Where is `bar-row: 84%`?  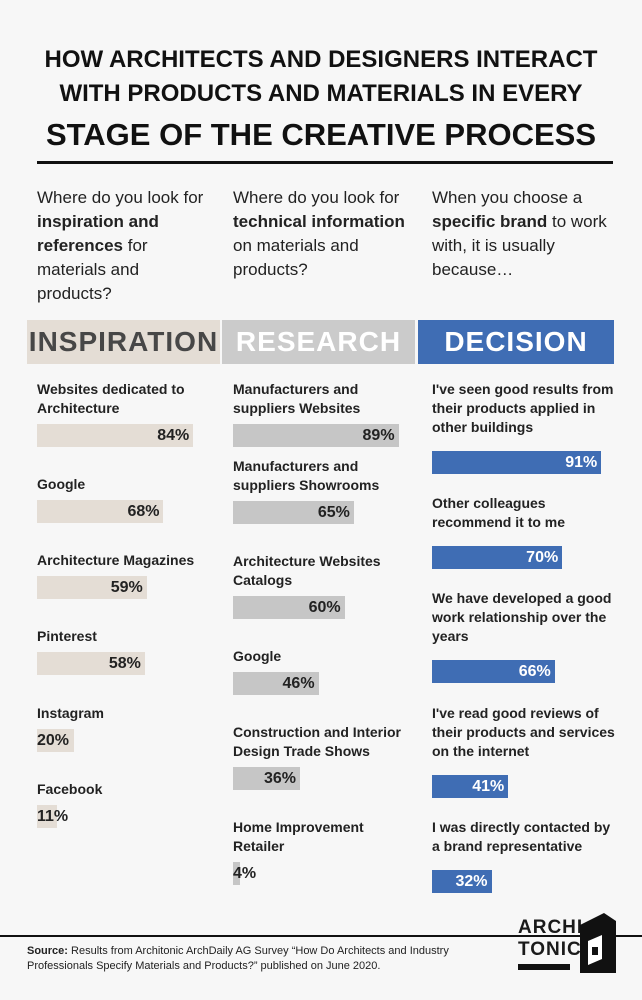
bar-row: 84% is located at coordinates (130, 435).